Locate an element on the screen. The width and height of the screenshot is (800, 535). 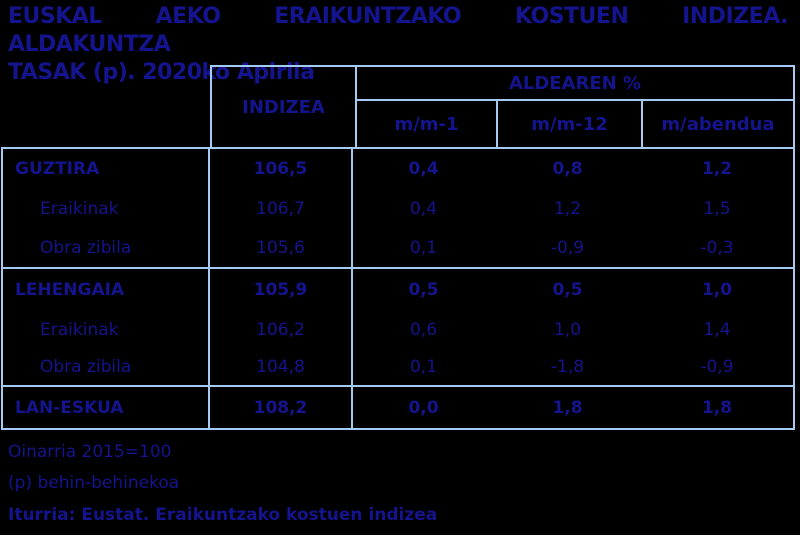
table-row-guztira-obra-zibila: Obra zibila 105,6 0,1 -0,9 -0,3 is located at coordinates (398, 247).